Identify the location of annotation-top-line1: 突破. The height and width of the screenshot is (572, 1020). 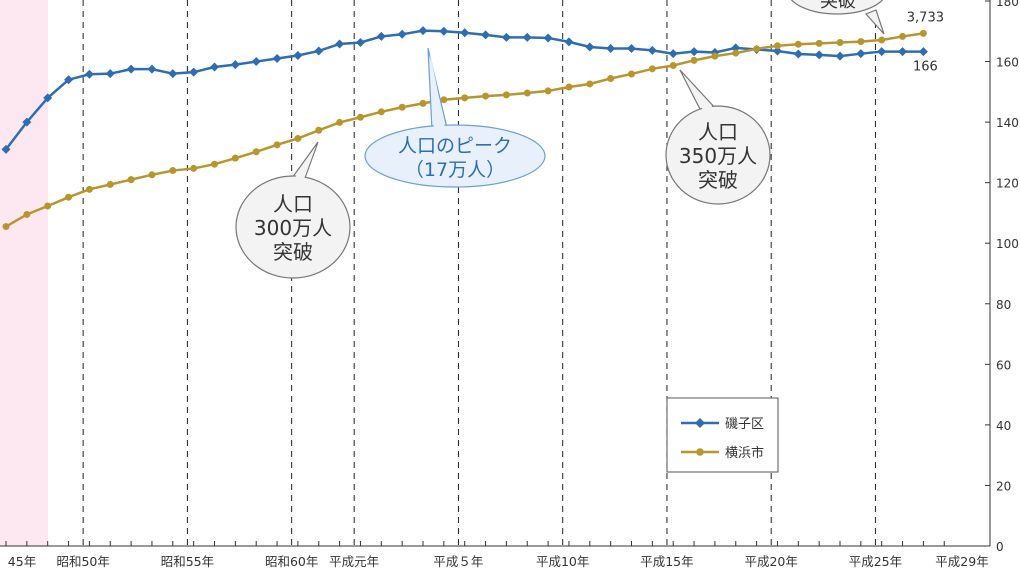
(838, 6).